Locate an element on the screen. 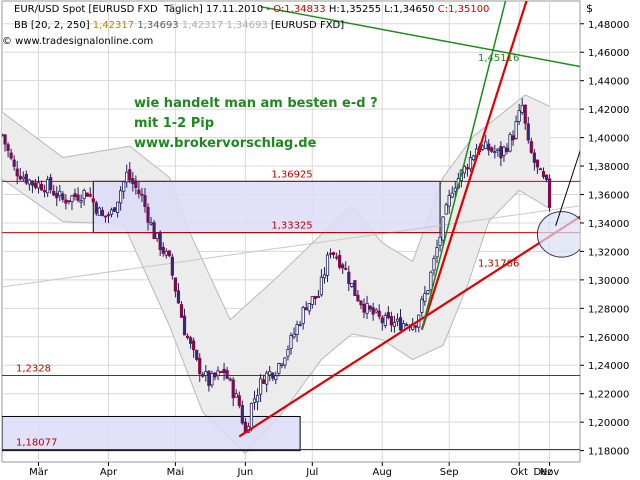 The width and height of the screenshot is (640, 480). header-instrument-segment: H:1,35255 L:1,34650 is located at coordinates (381, 9).